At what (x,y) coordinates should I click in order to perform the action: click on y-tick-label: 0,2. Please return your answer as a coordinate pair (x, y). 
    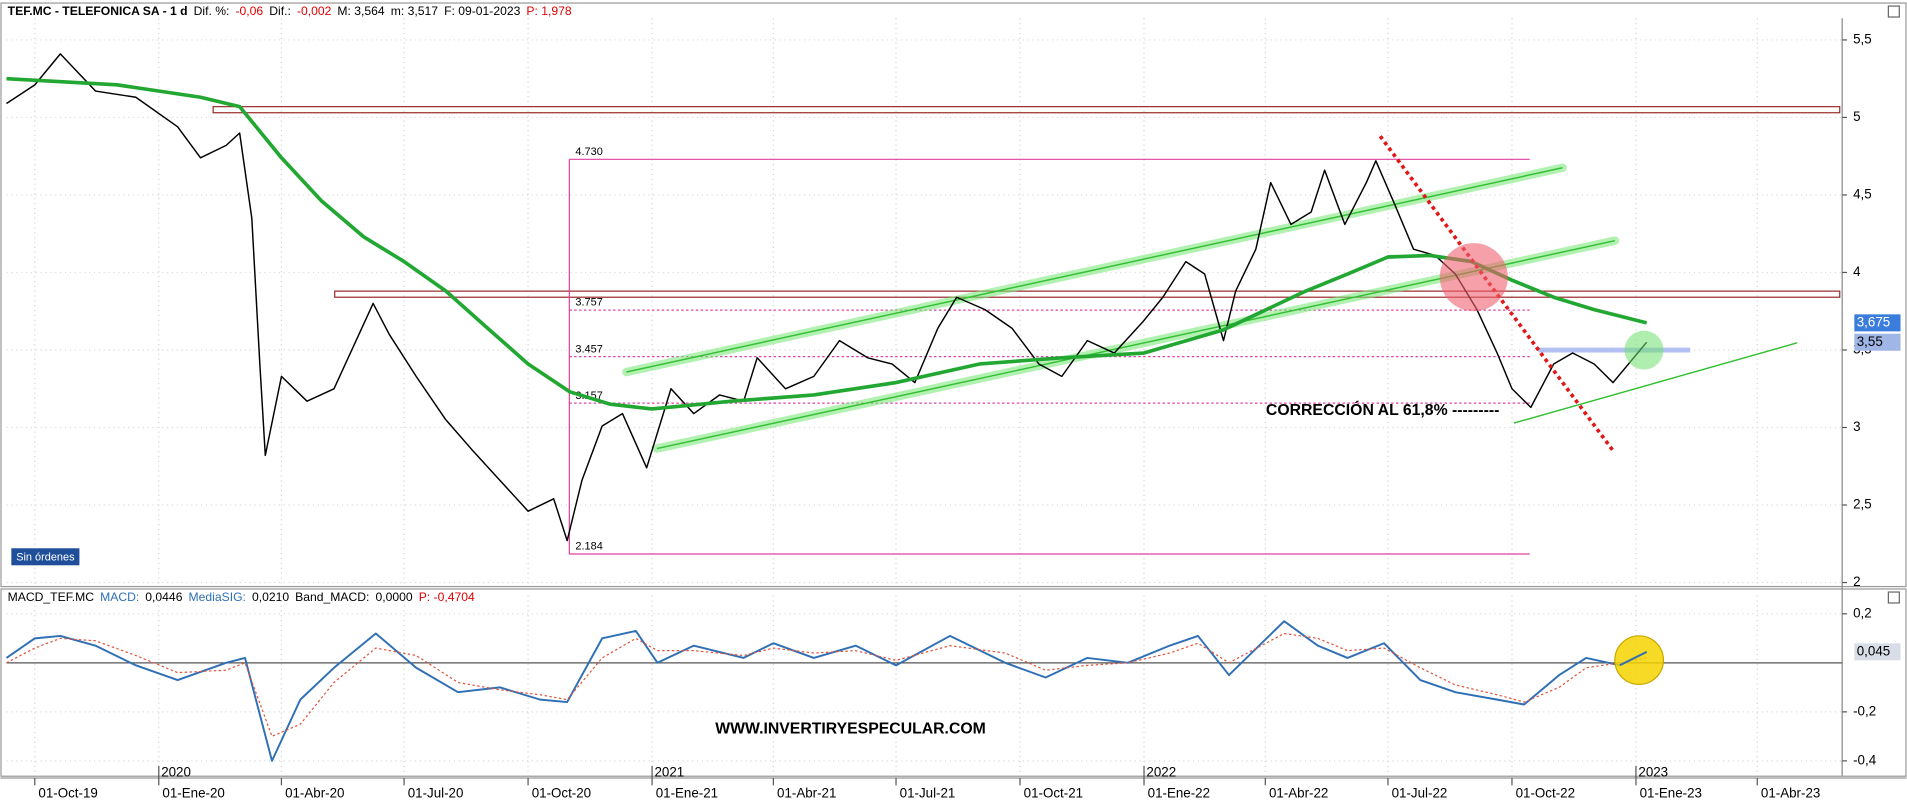
    Looking at the image, I should click on (1862, 612).